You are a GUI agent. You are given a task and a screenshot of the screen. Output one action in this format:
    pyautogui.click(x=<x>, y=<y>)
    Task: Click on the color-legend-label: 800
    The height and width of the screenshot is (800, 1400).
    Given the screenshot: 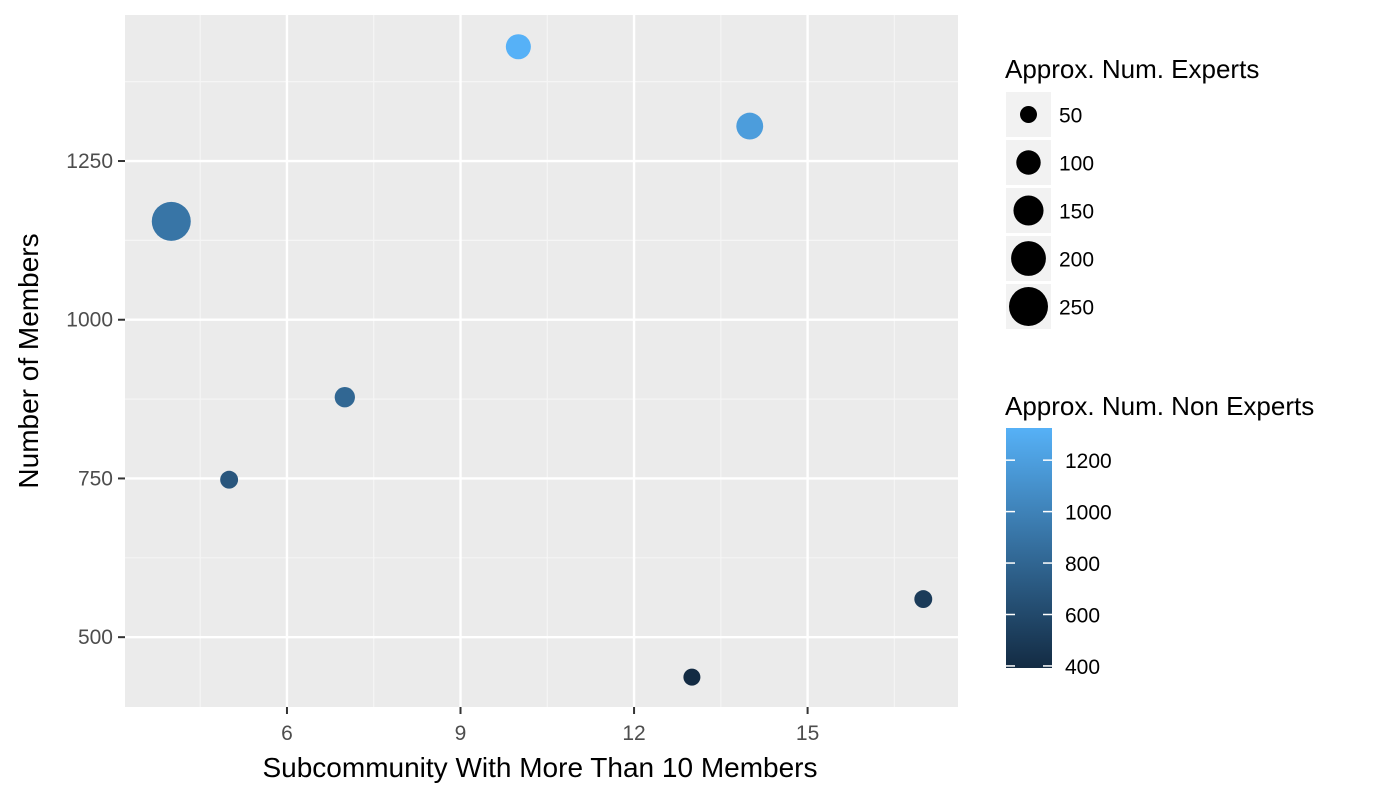 What is the action you would take?
    pyautogui.click(x=1082, y=564)
    